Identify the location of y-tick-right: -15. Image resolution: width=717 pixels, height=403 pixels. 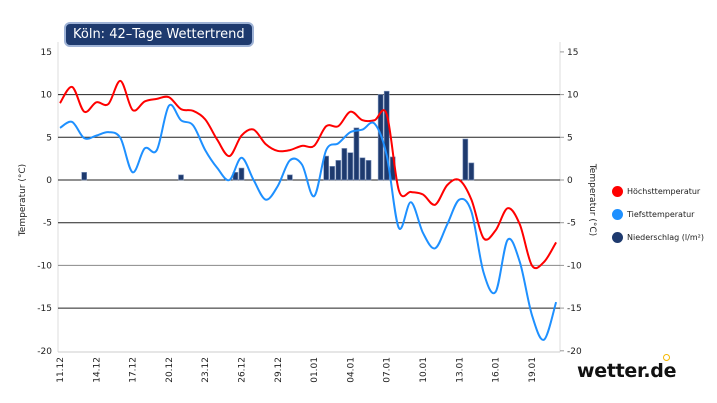
(574, 309).